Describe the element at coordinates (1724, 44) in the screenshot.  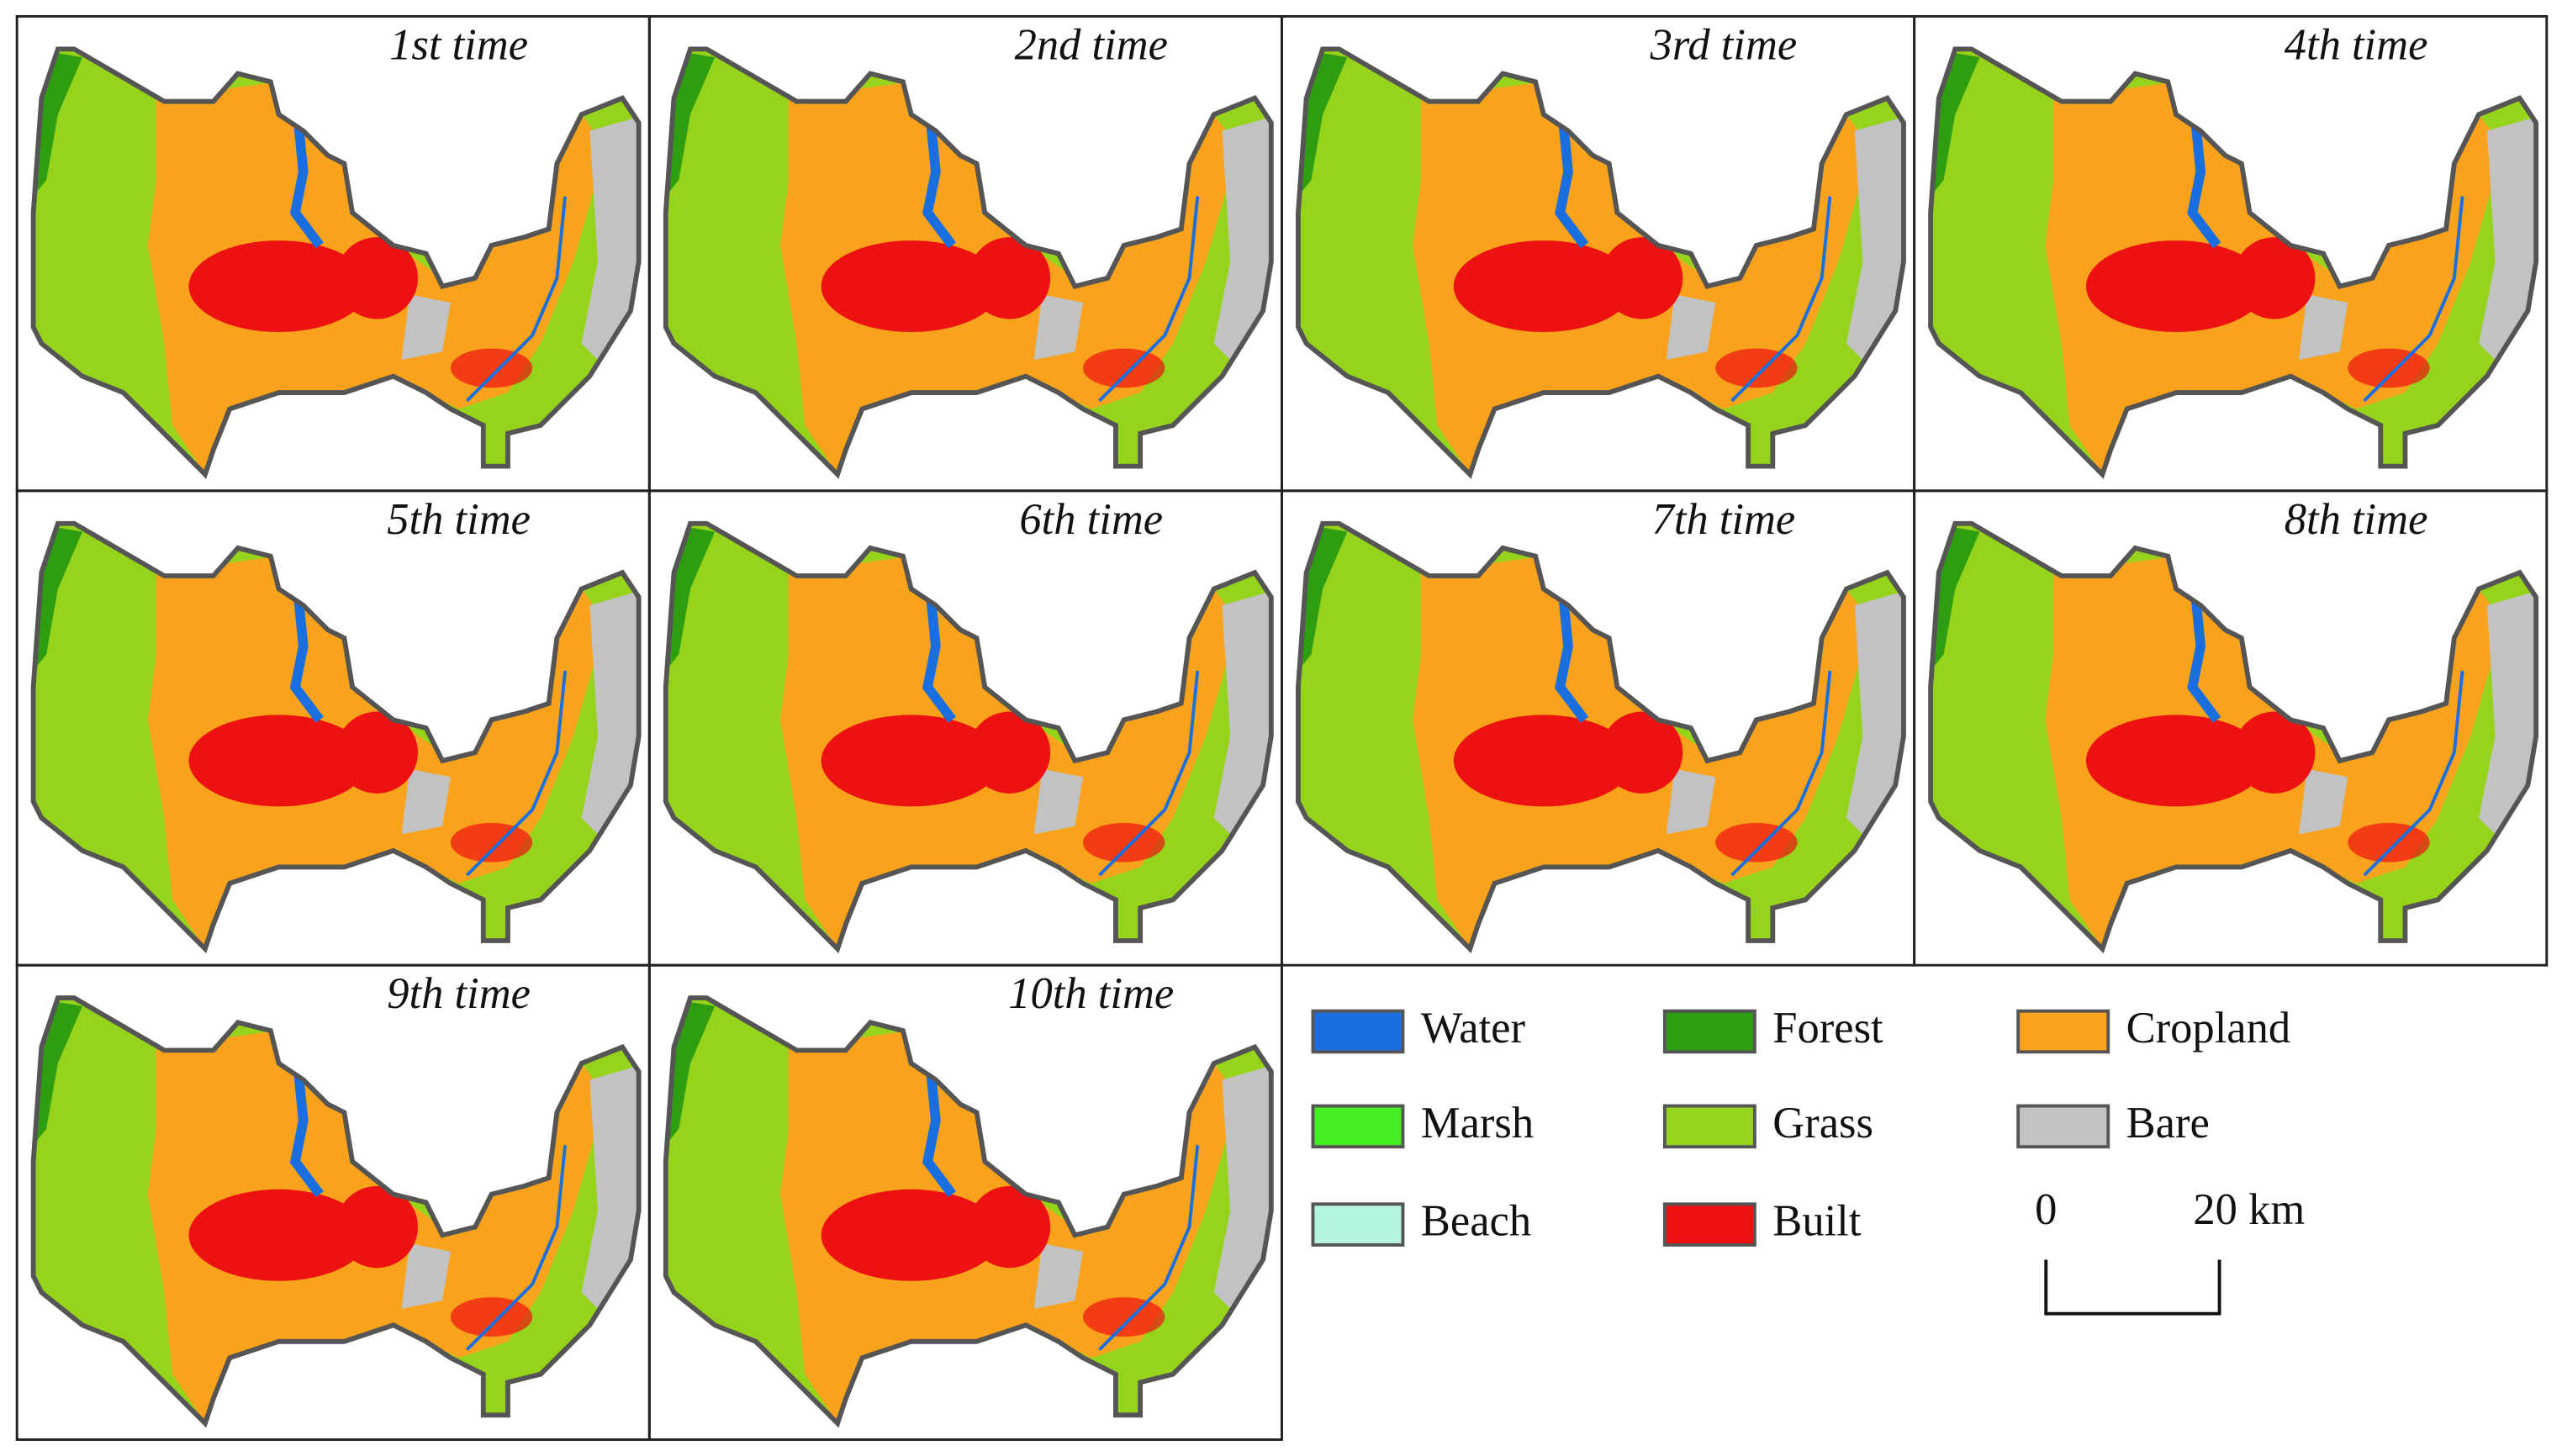
I see `panel-title: 3rd time` at that location.